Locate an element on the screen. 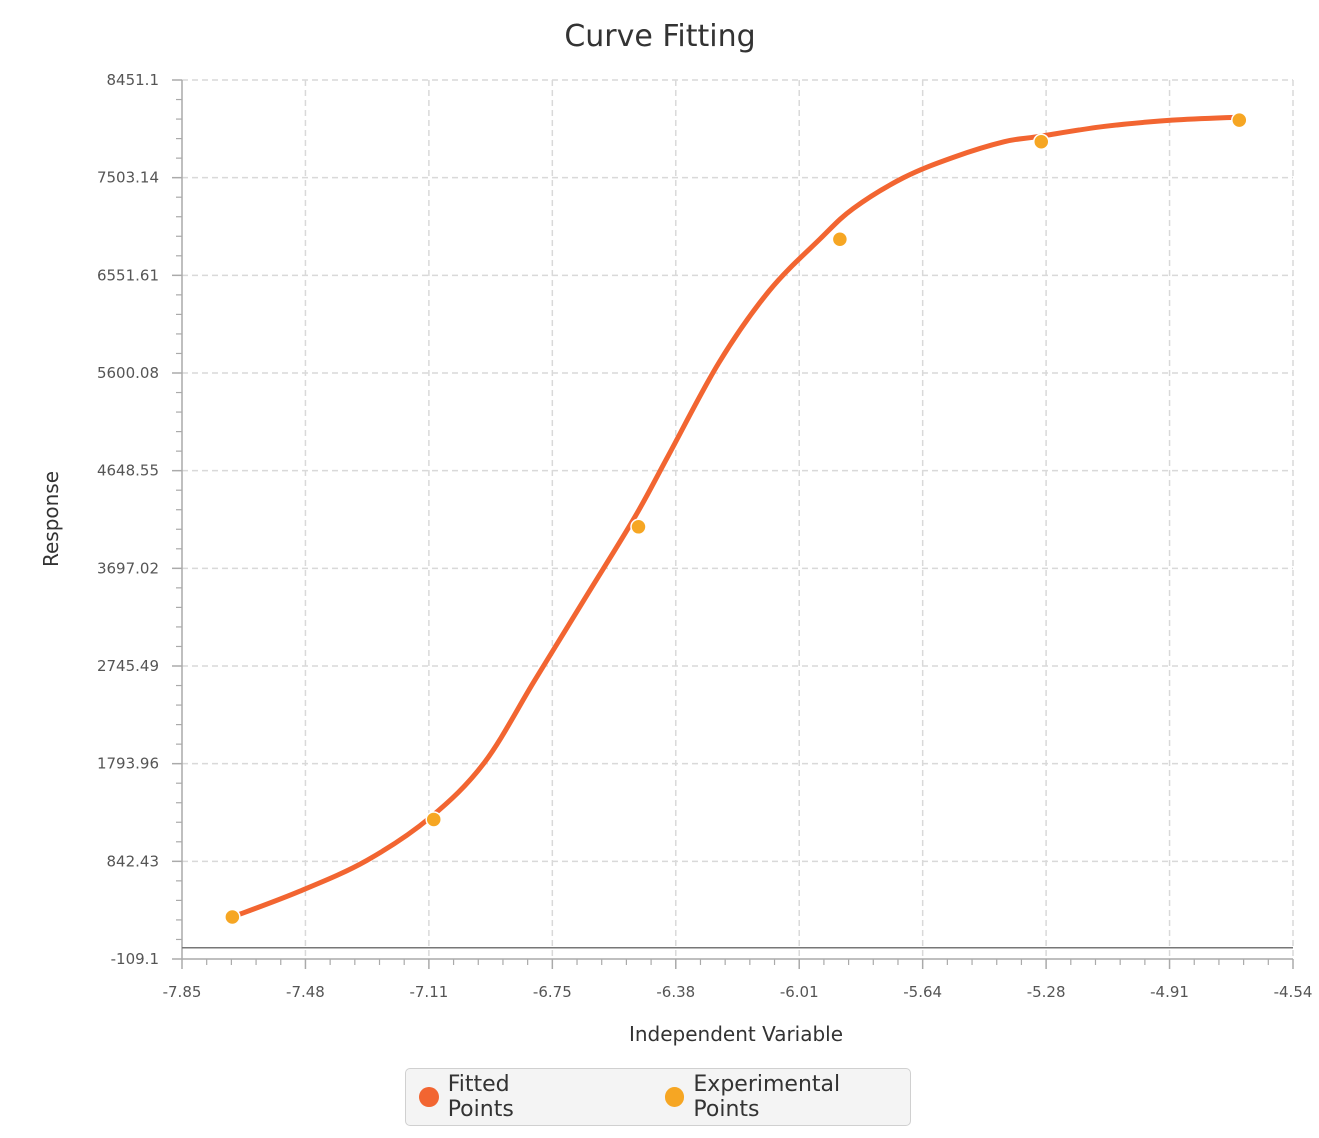  y-tick-label: 4648.55 is located at coordinates (128, 471).